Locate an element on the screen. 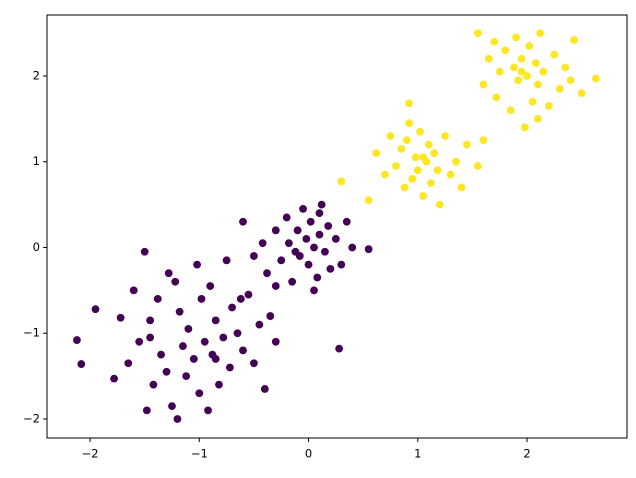 This screenshot has width=636, height=478. x-tick-label: 2 is located at coordinates (526, 454).